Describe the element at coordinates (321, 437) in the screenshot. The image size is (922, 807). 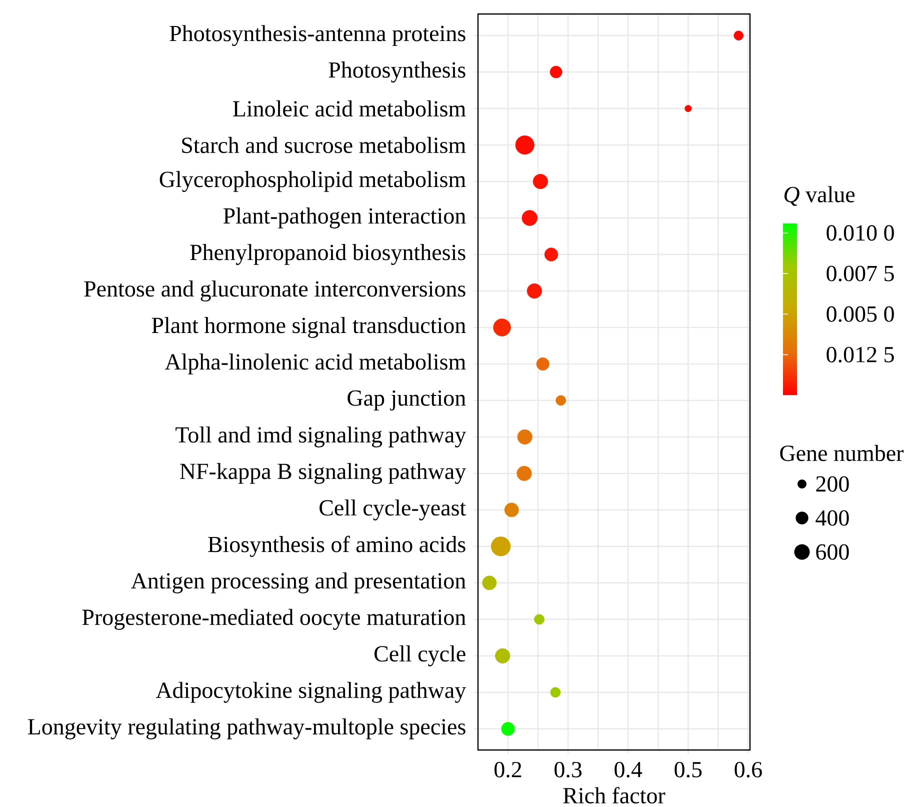
I see `y-tick-label: Toll and imd signaling pathway` at that location.